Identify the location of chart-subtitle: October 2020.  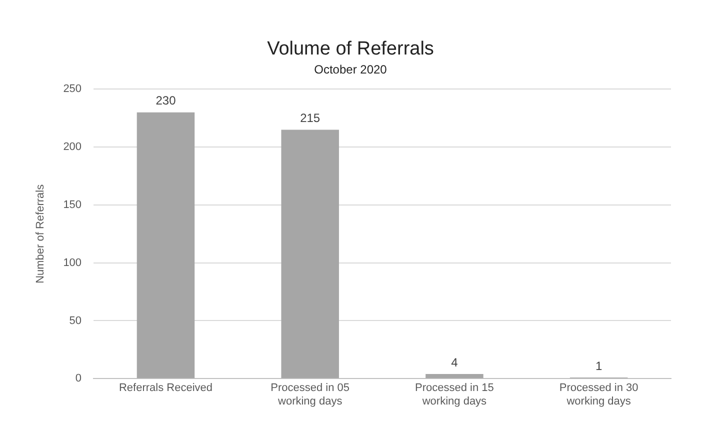
(351, 69).